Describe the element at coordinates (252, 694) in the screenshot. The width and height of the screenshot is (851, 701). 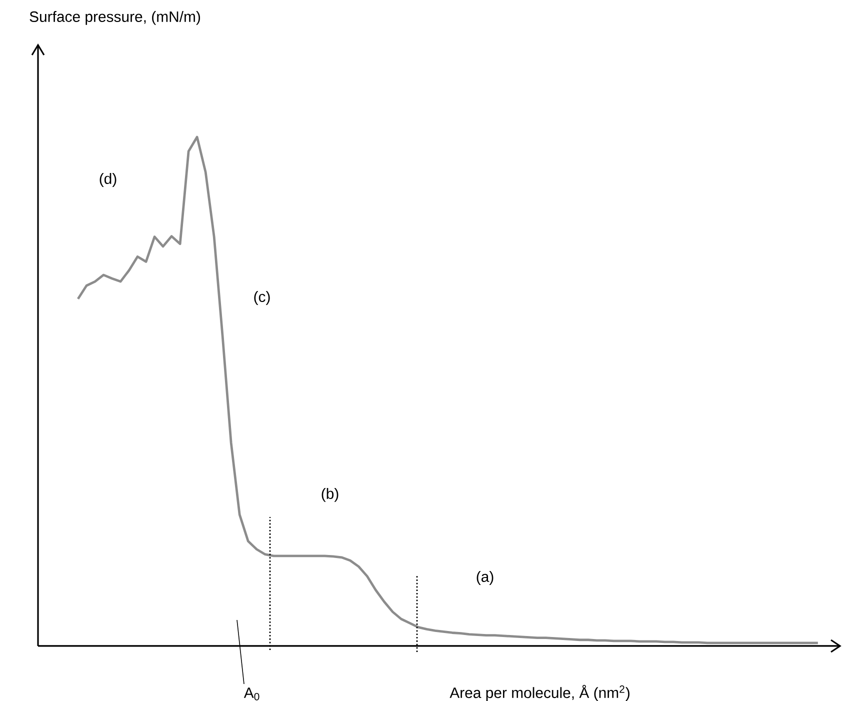
I see `text: A$_{0}$` at that location.